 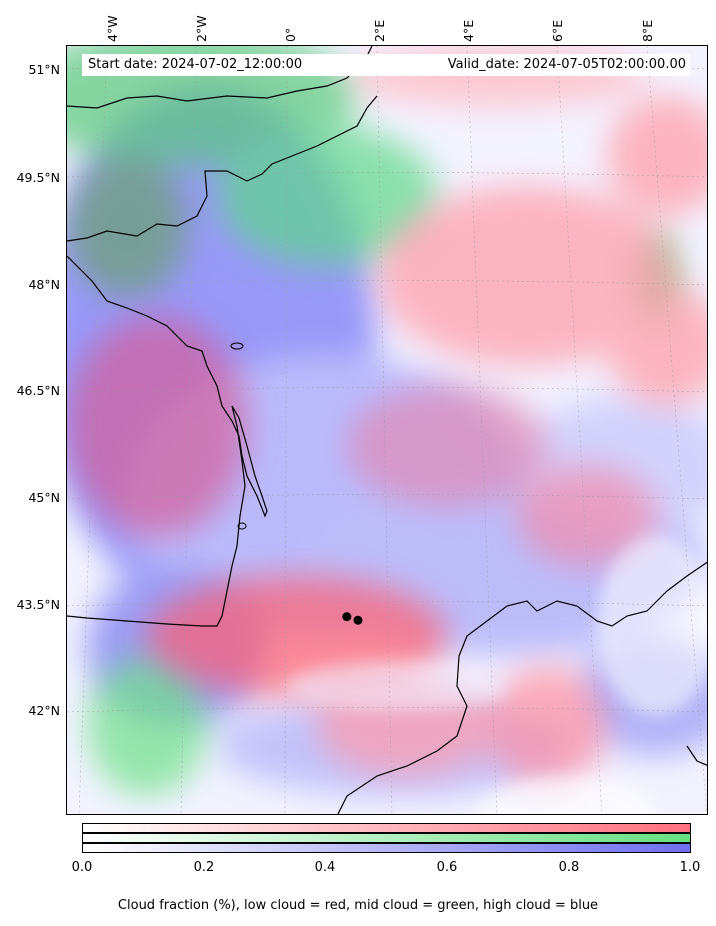 What do you see at coordinates (386, 828) in the screenshot?
I see `colorbar-low-cloud` at bounding box center [386, 828].